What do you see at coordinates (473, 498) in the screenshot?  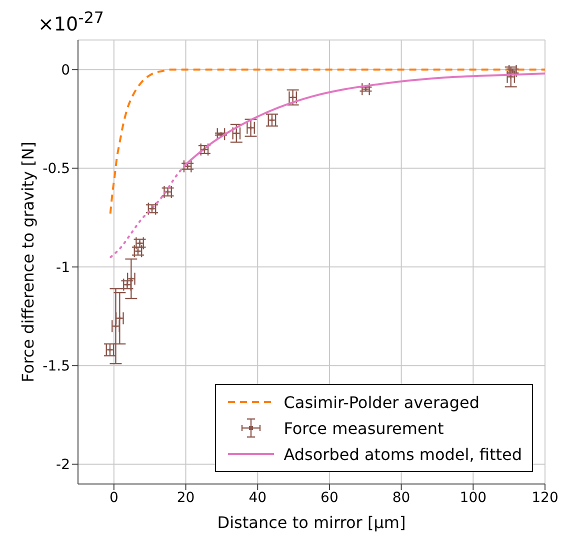 I see `x-tick-label: 100` at bounding box center [473, 498].